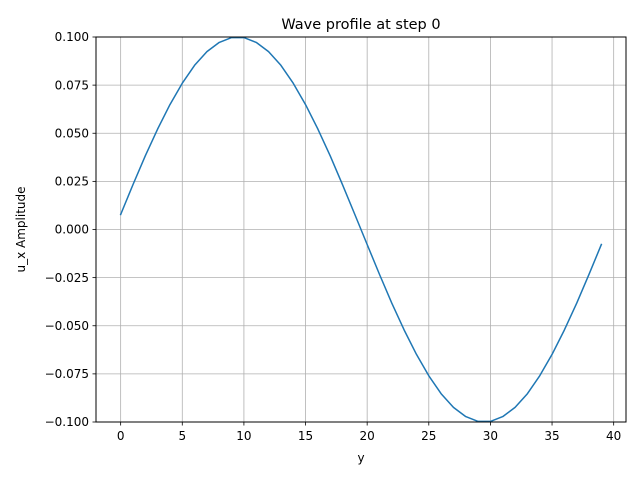 The height and width of the screenshot is (480, 640). What do you see at coordinates (72, 182) in the screenshot?
I see `y-tick-label: 0.025` at bounding box center [72, 182].